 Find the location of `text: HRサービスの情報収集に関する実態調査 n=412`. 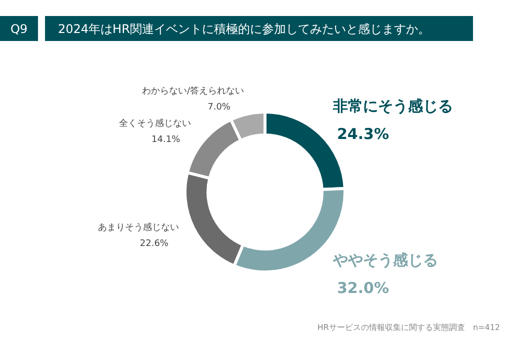

text: HRサービスの情報収集に関する実態調査 n=412 is located at coordinates (408, 327).